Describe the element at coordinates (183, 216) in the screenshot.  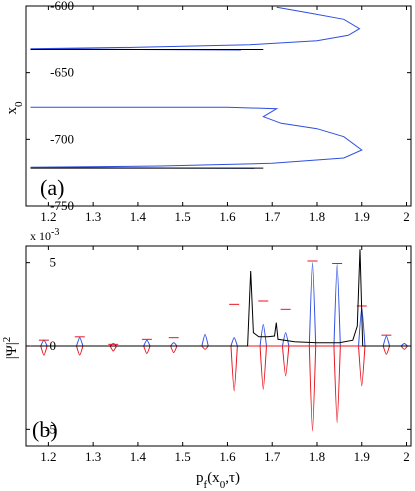
I see `panel-a-x-tick-label: 1.5` at that location.